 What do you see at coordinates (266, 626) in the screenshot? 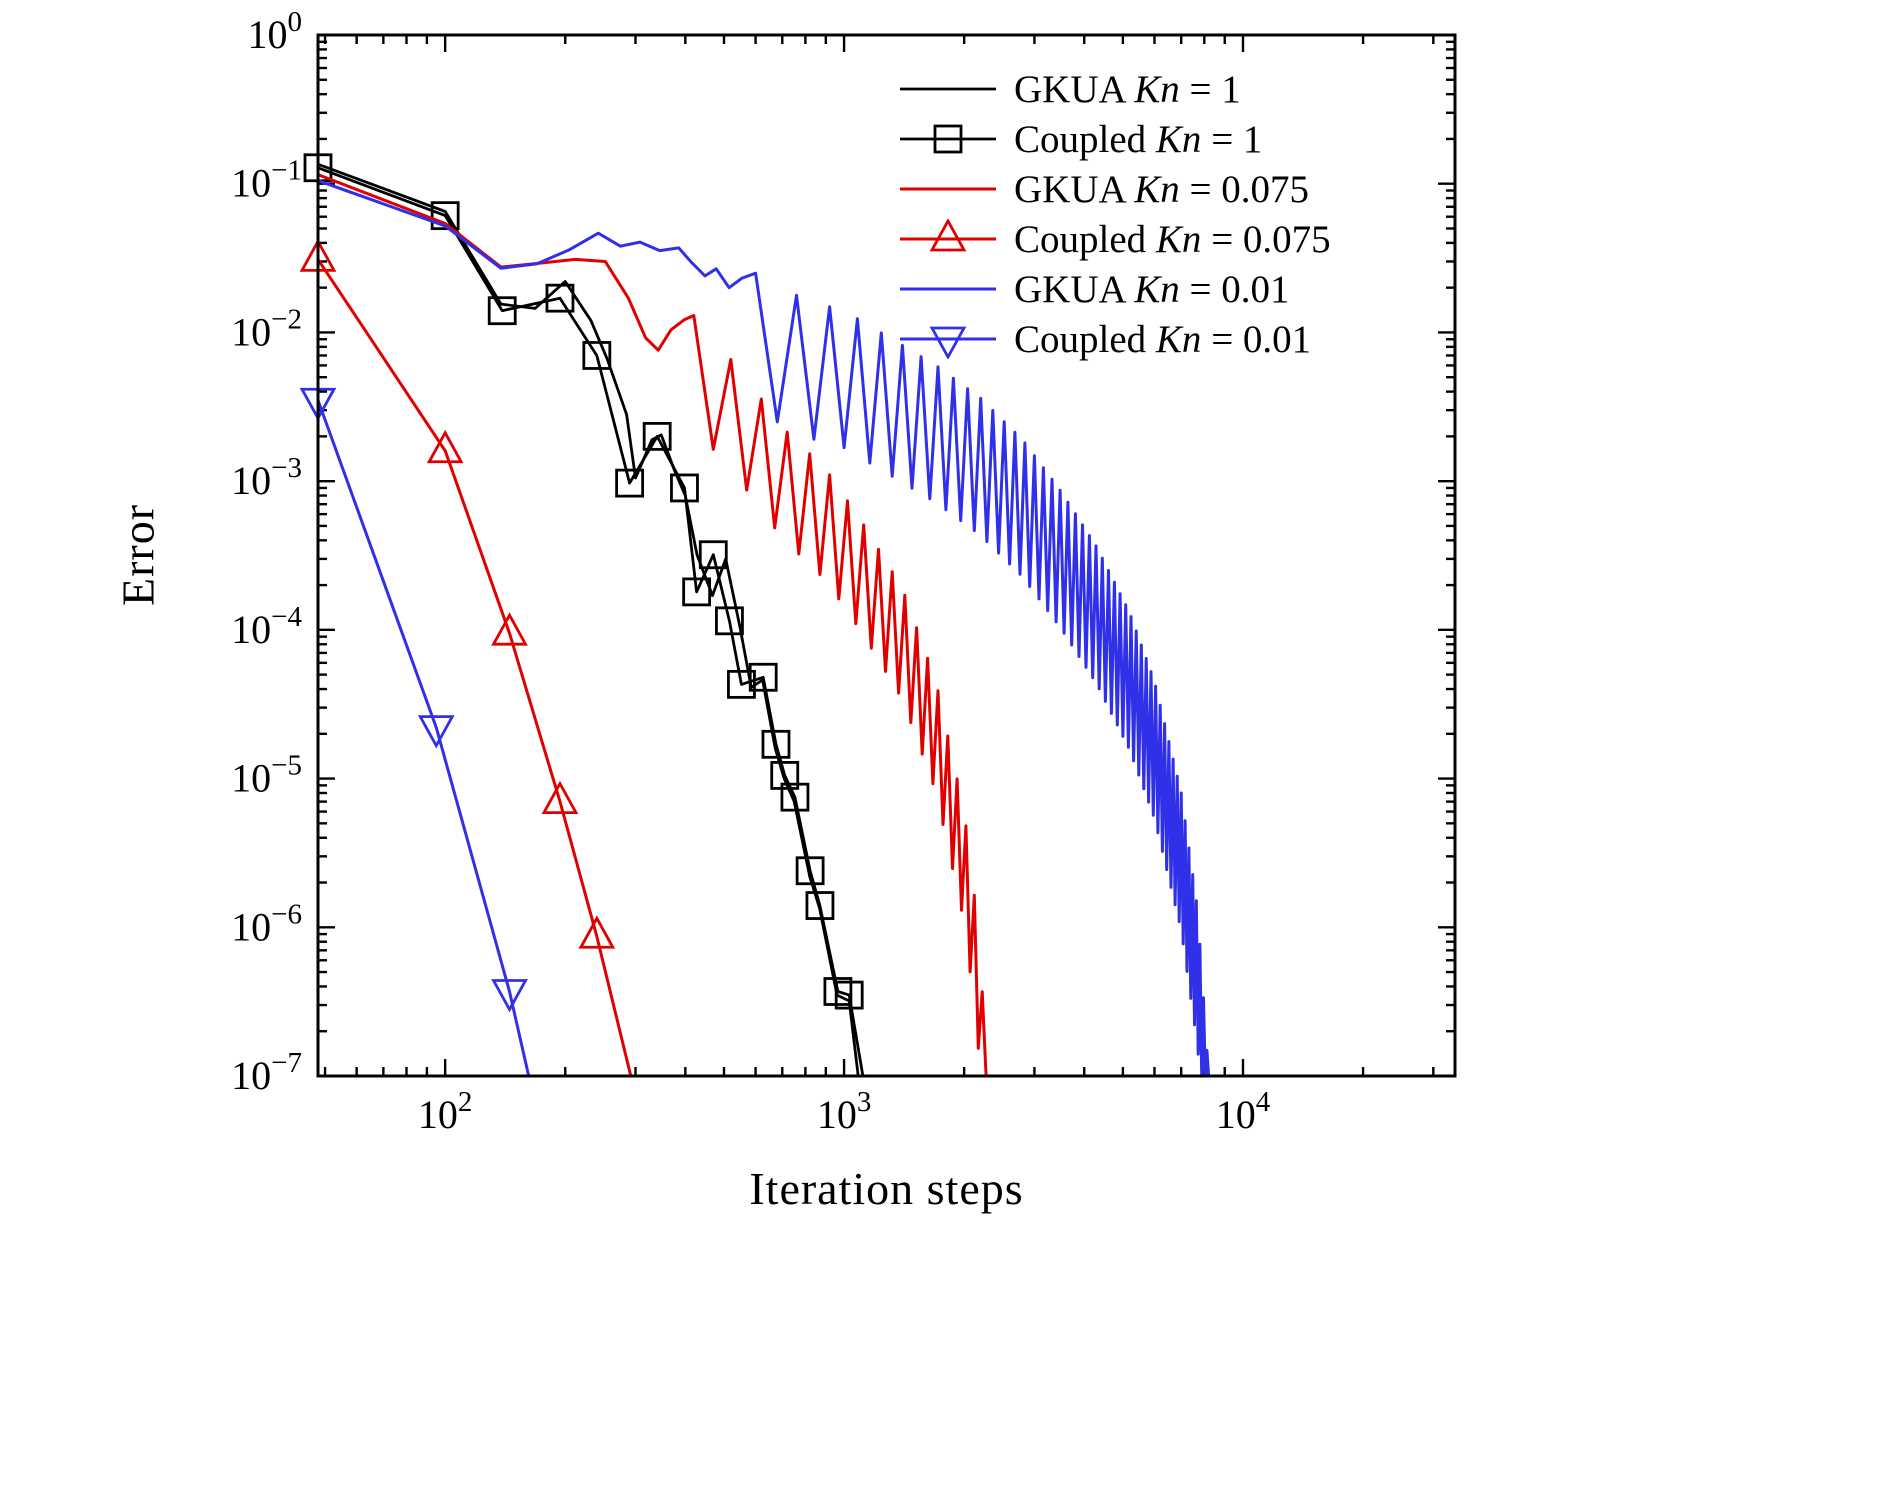
I see `svg-text: 10⁻⁴` at bounding box center [266, 626].